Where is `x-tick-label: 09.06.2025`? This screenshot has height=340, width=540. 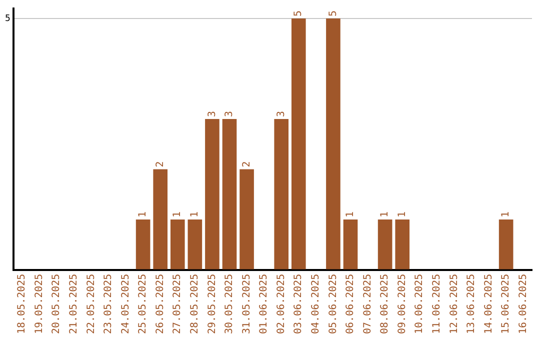 x-tick-label: 09.06.2025 is located at coordinates (402, 304).